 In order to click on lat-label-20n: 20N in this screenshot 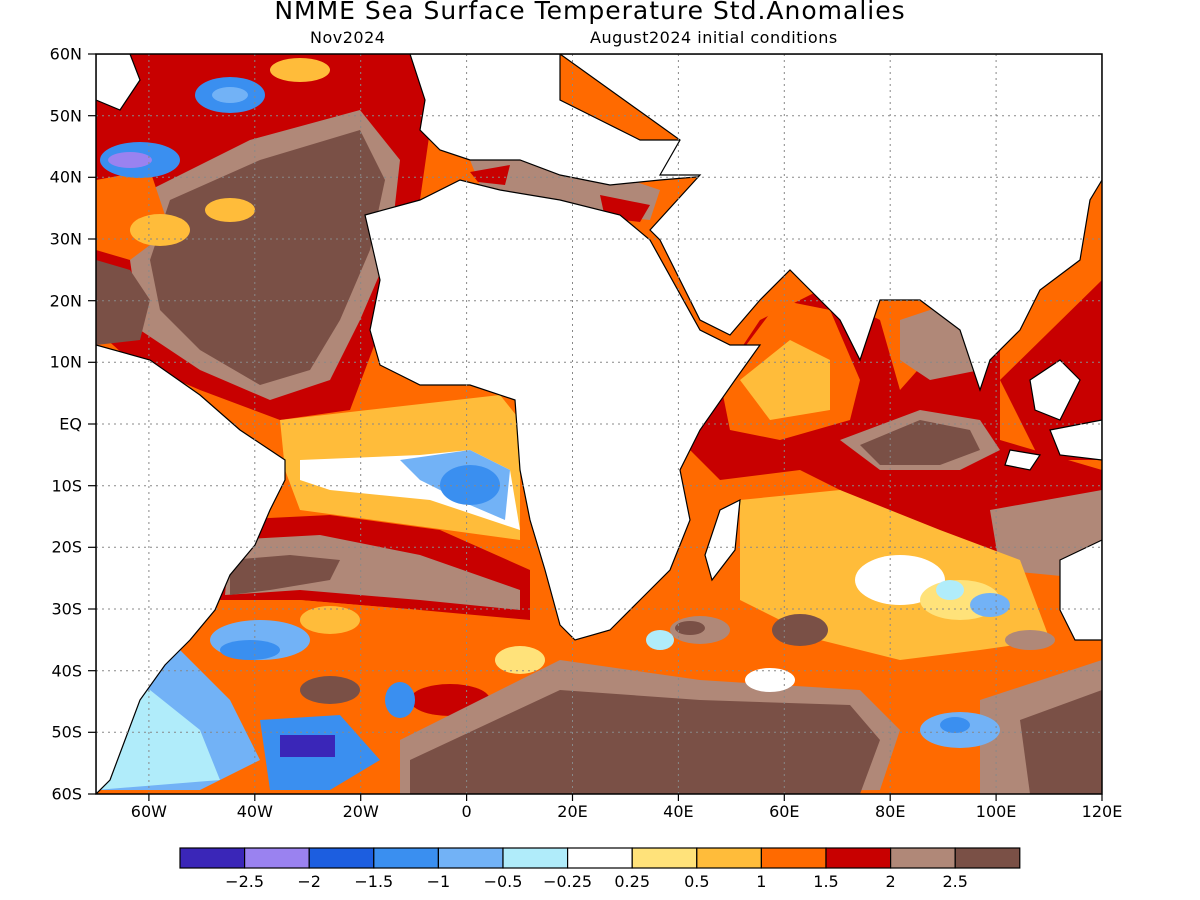, I will do `click(65, 301)`.